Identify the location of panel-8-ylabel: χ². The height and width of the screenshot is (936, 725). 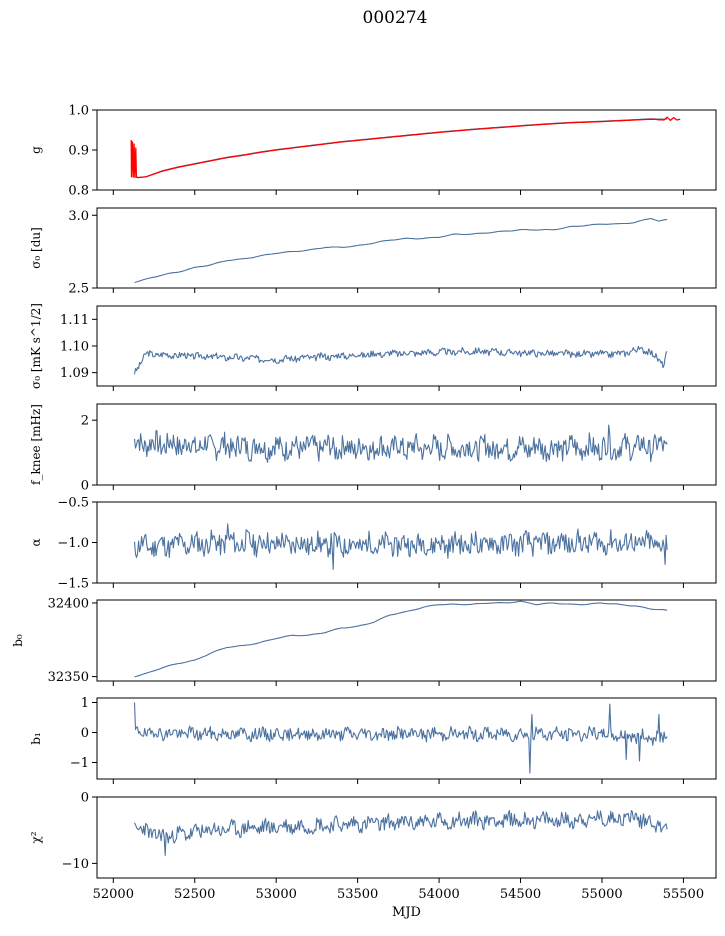
(36, 837).